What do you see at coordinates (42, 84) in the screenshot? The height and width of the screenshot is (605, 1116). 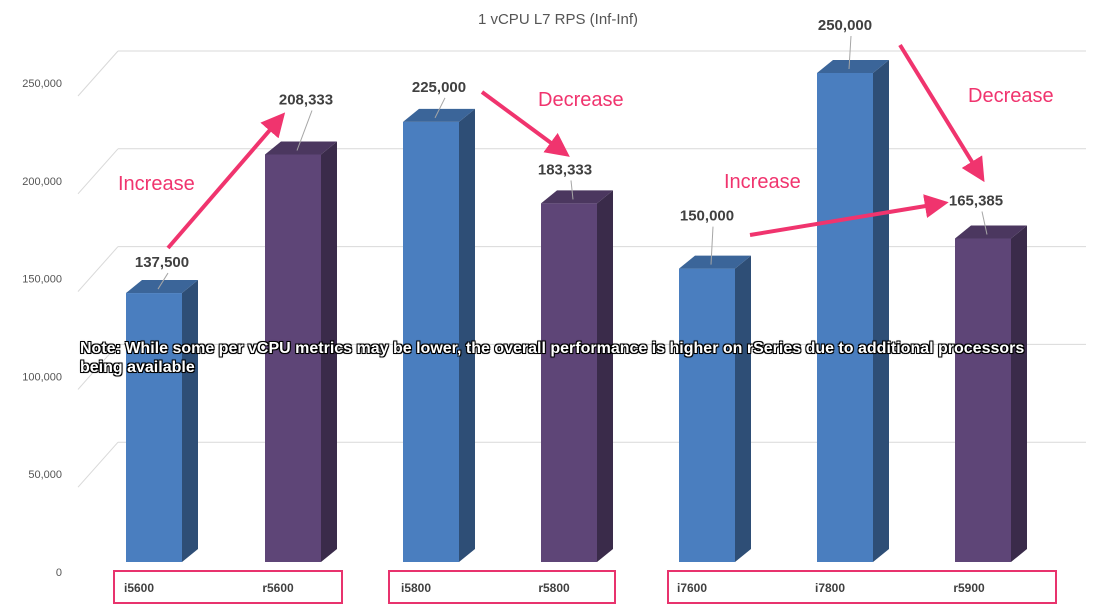 I see `y-tick-label: 250,000` at bounding box center [42, 84].